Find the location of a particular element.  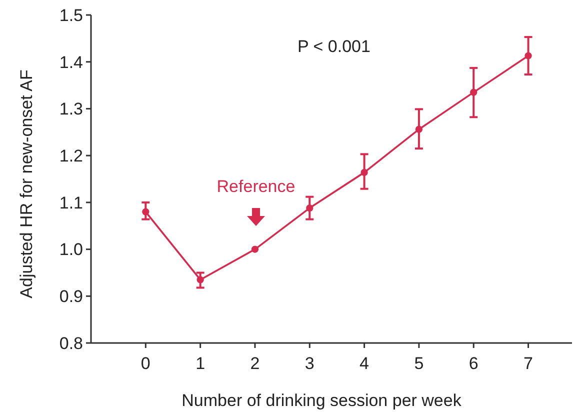

x-tick-label: 1 is located at coordinates (201, 363).